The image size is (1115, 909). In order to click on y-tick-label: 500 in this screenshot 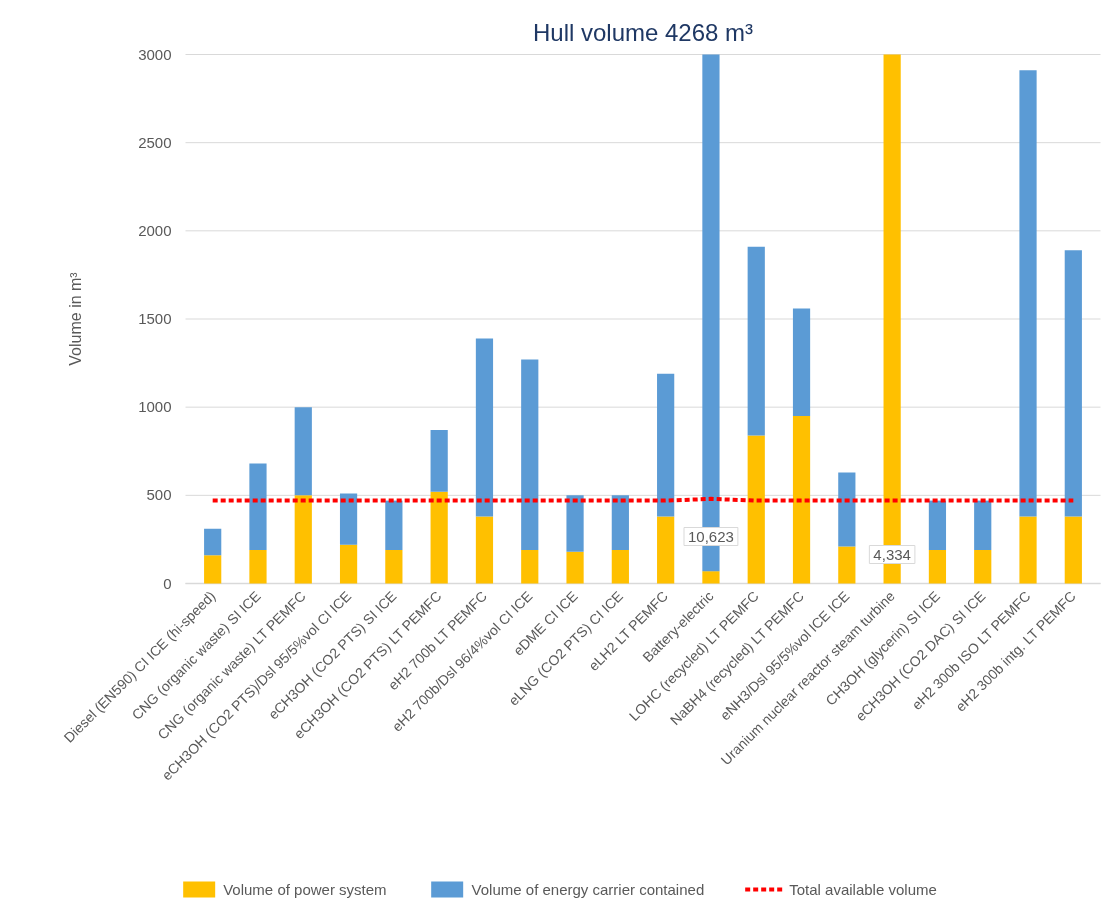, I will do `click(159, 495)`.